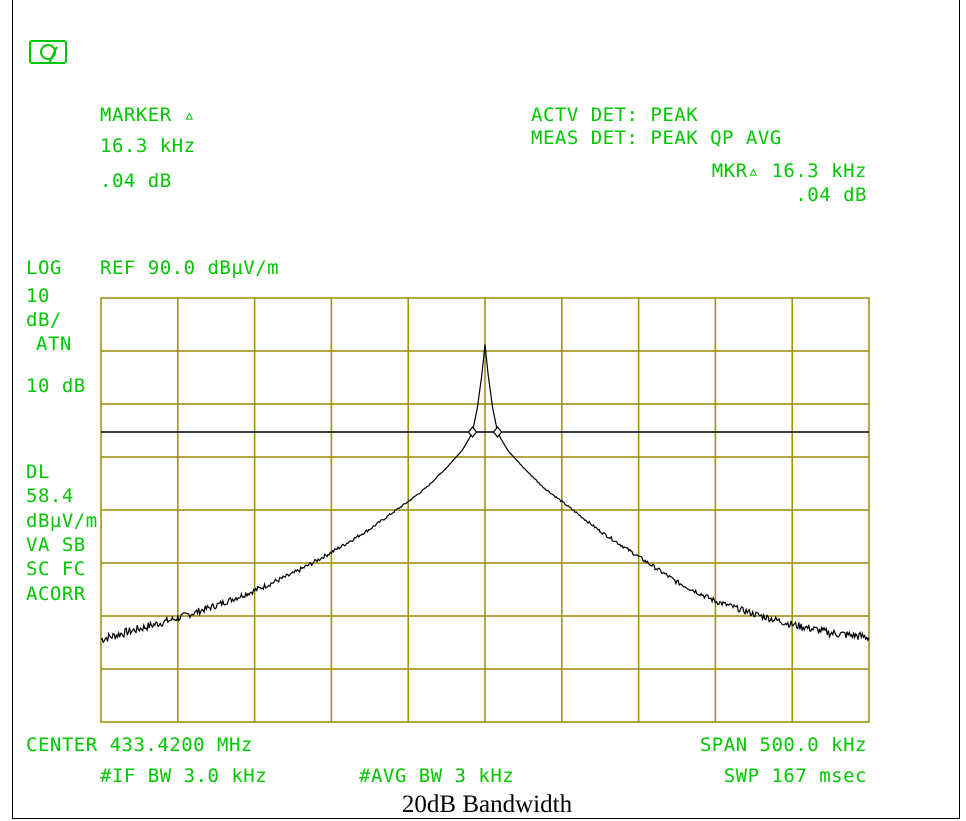 The image size is (966, 821). What do you see at coordinates (190, 268) in the screenshot?
I see `reference-level: REF 90.0 dBµV/m` at bounding box center [190, 268].